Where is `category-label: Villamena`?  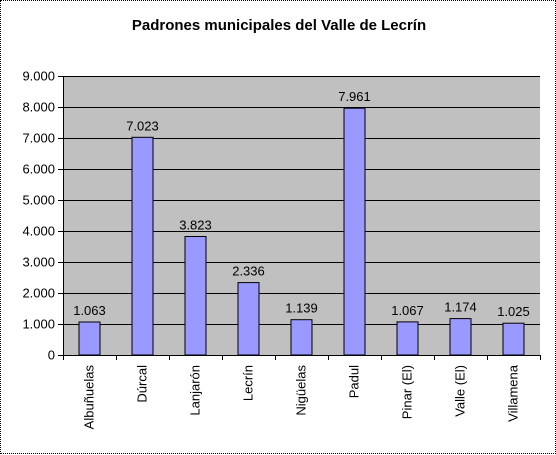 category-label: Villamena is located at coordinates (513, 393).